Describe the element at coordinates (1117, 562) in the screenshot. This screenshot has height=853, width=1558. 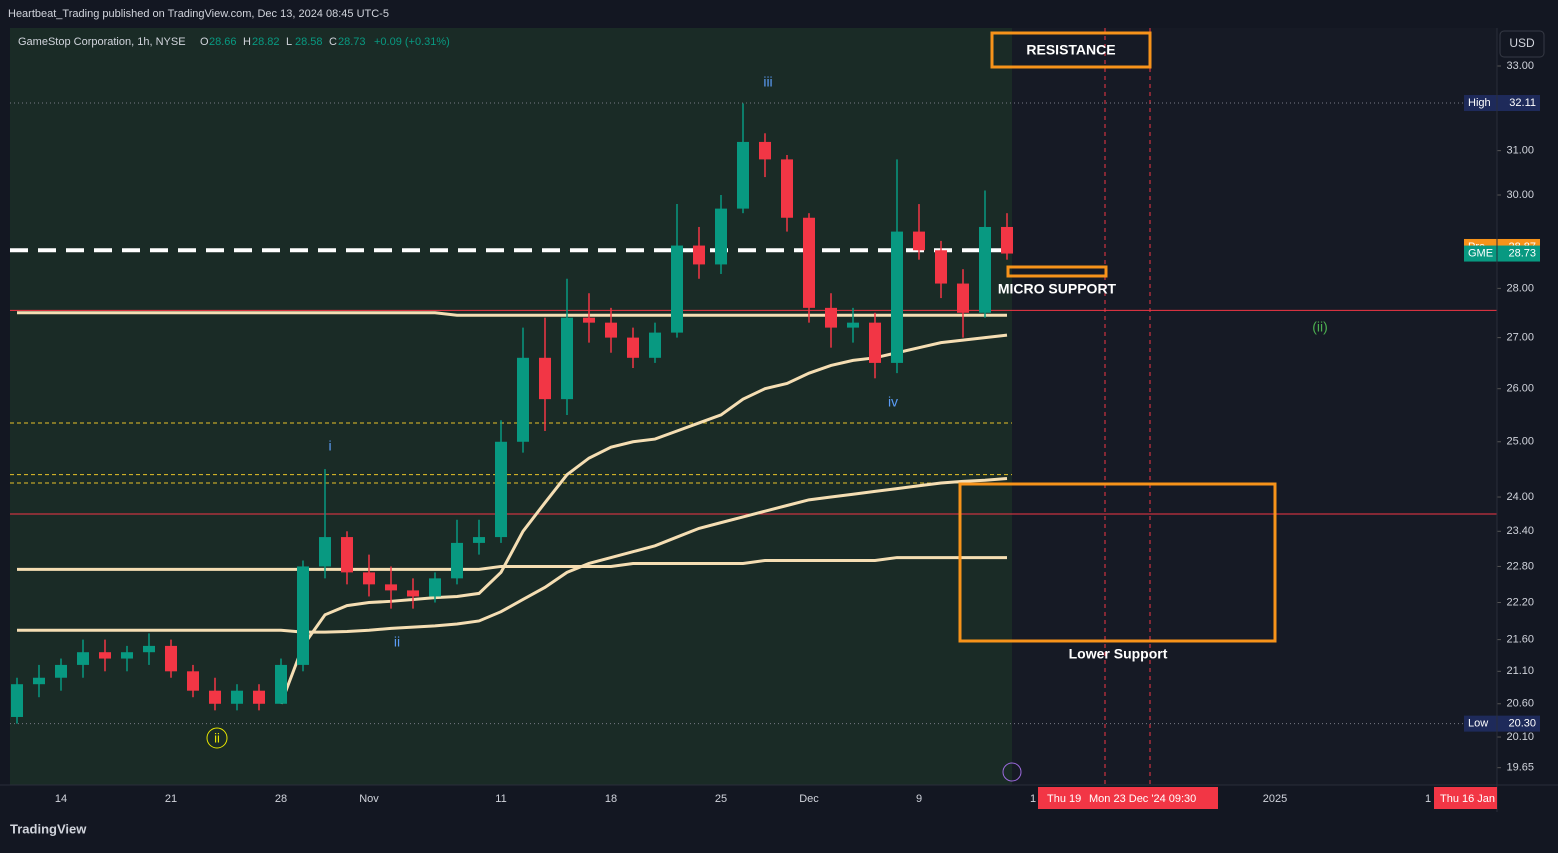
I see `lower-support-box` at that location.